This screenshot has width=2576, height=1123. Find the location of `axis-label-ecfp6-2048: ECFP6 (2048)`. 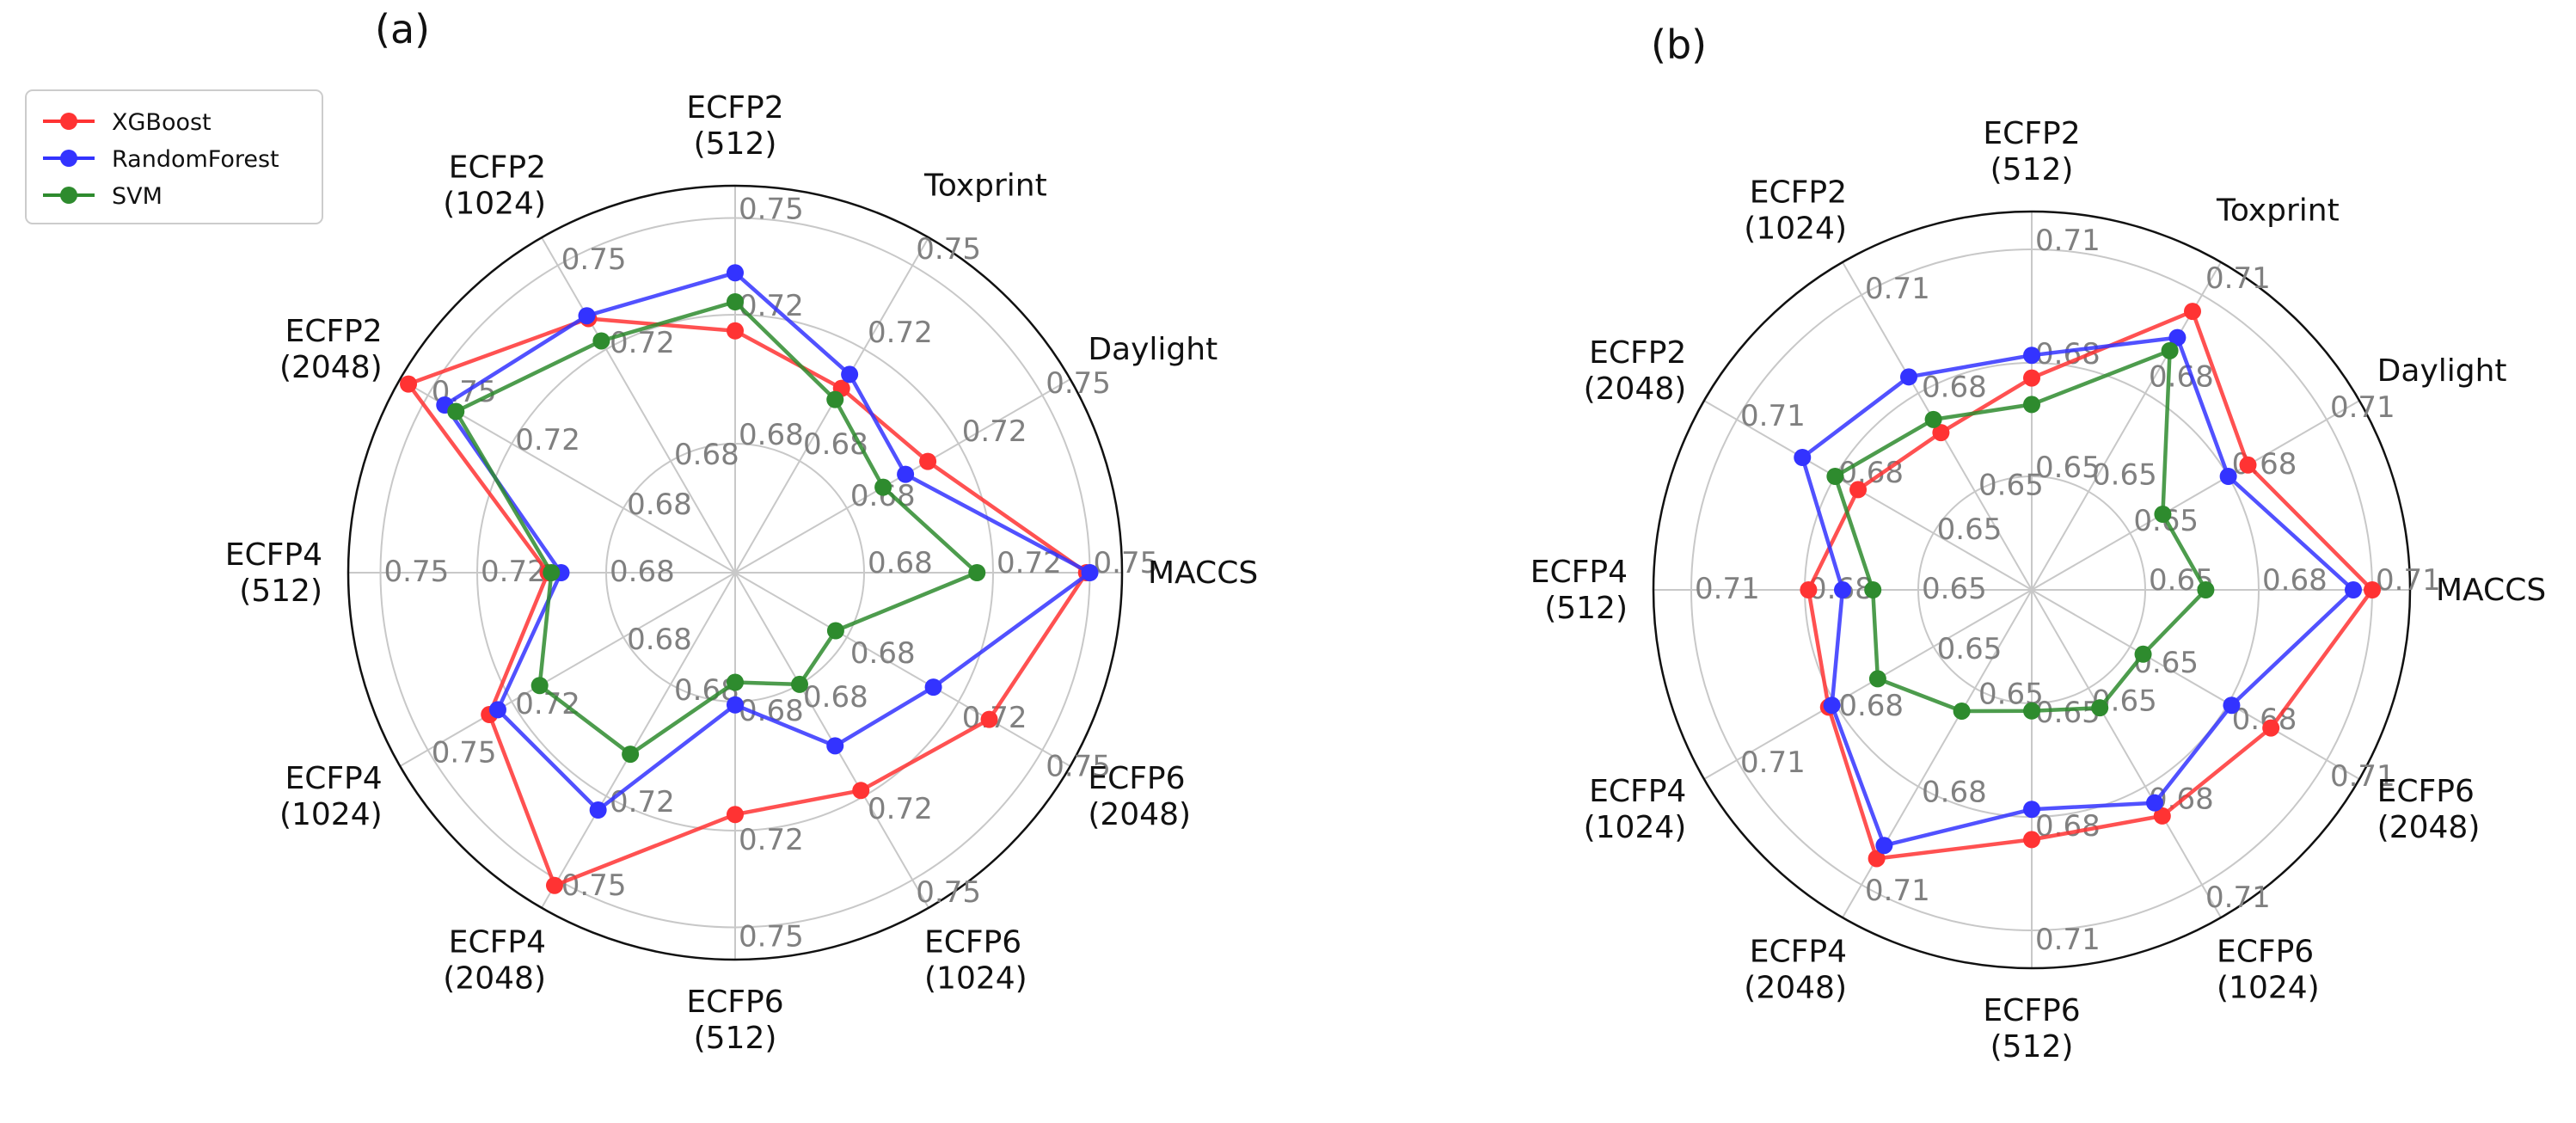

axis-label-ecfp6-2048: ECFP6 (2048) is located at coordinates (1139, 796).